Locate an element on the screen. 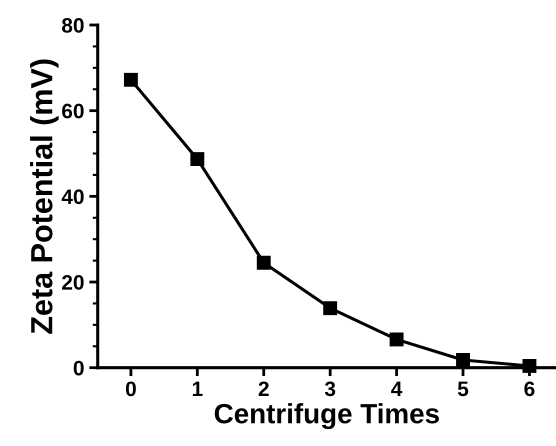 The height and width of the screenshot is (446, 556). y-tick-label: 80 is located at coordinates (73, 25).